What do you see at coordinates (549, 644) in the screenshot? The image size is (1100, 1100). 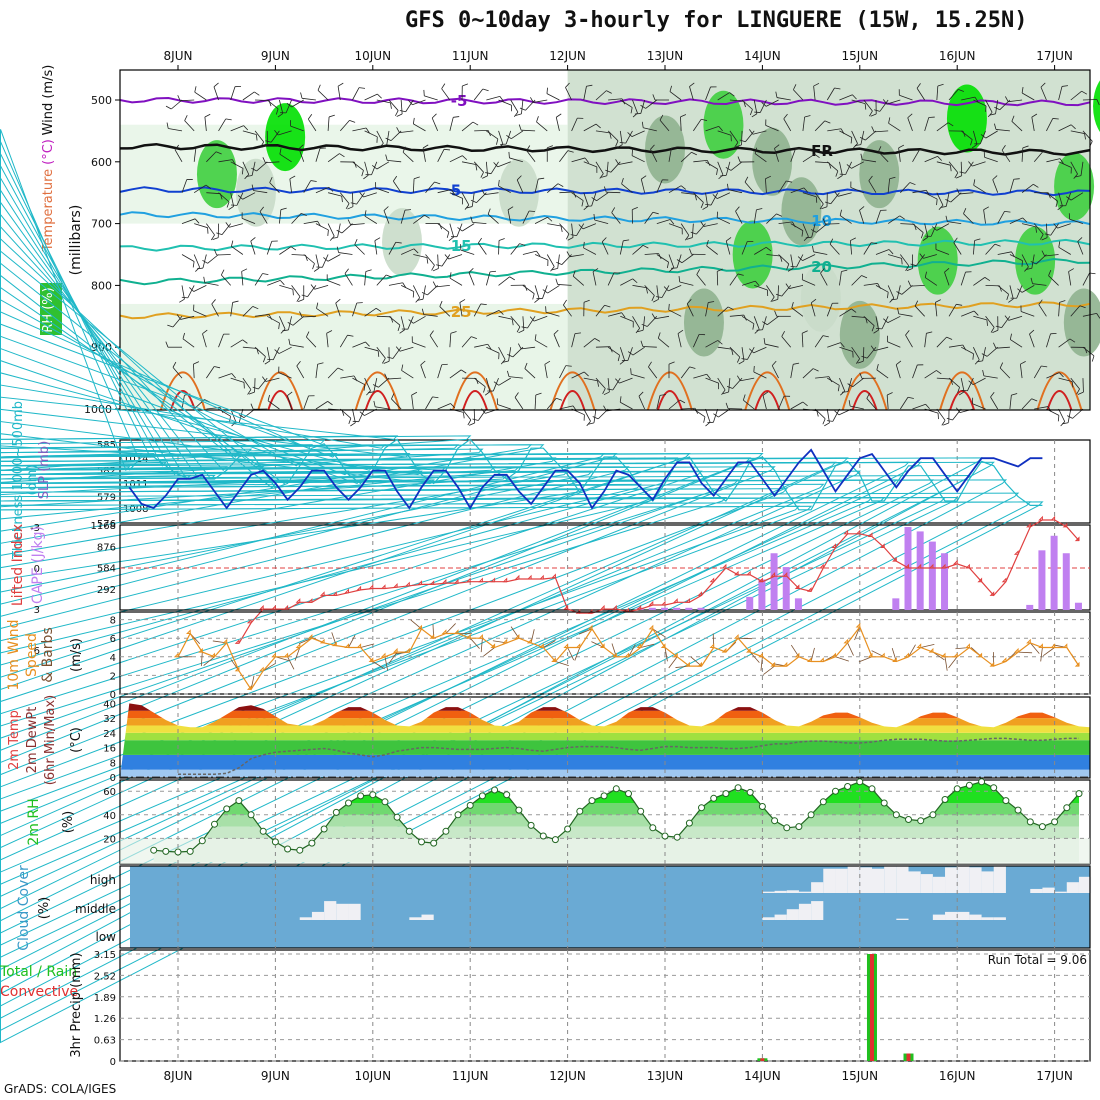 I see `wind-barb-surface` at bounding box center [549, 644].